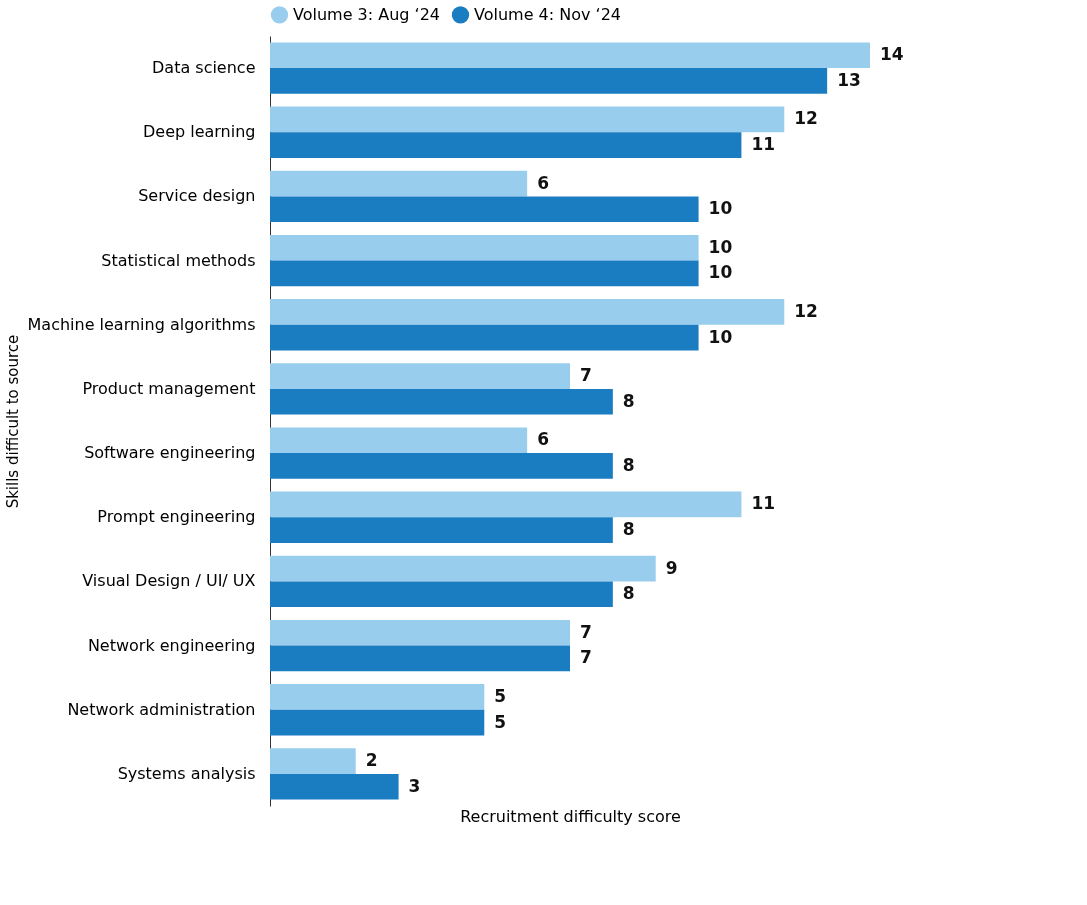 This screenshot has width=1087, height=905. I want to click on y-tick-label: Visual Design / UI/ UX, so click(169, 581).